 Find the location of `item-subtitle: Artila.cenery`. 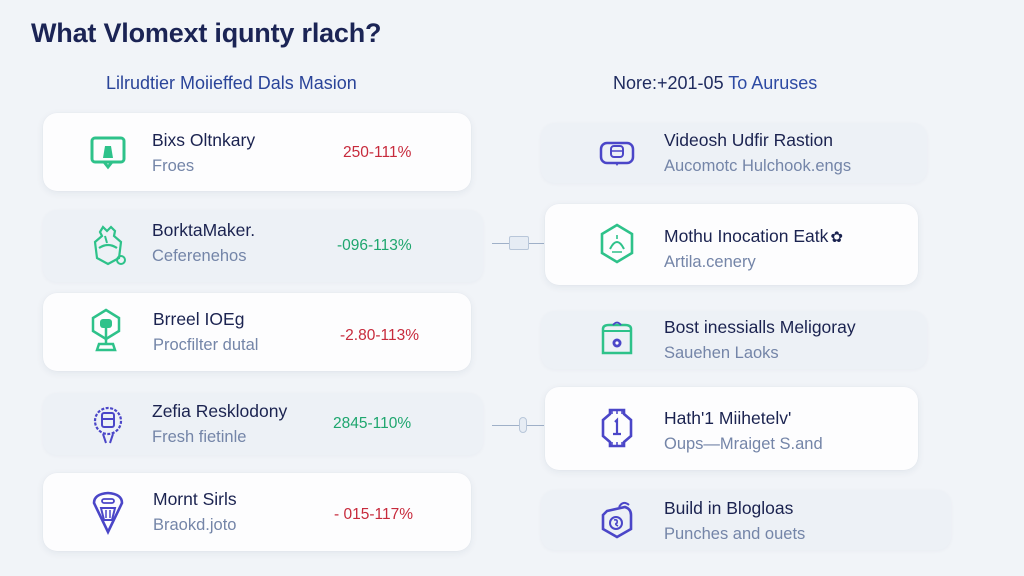

item-subtitle: Artila.cenery is located at coordinates (710, 262).